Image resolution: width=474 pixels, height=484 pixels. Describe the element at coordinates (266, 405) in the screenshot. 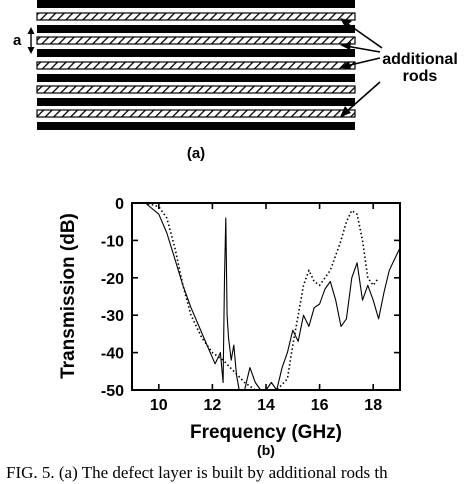

I see `x-tick-label: 14` at that location.